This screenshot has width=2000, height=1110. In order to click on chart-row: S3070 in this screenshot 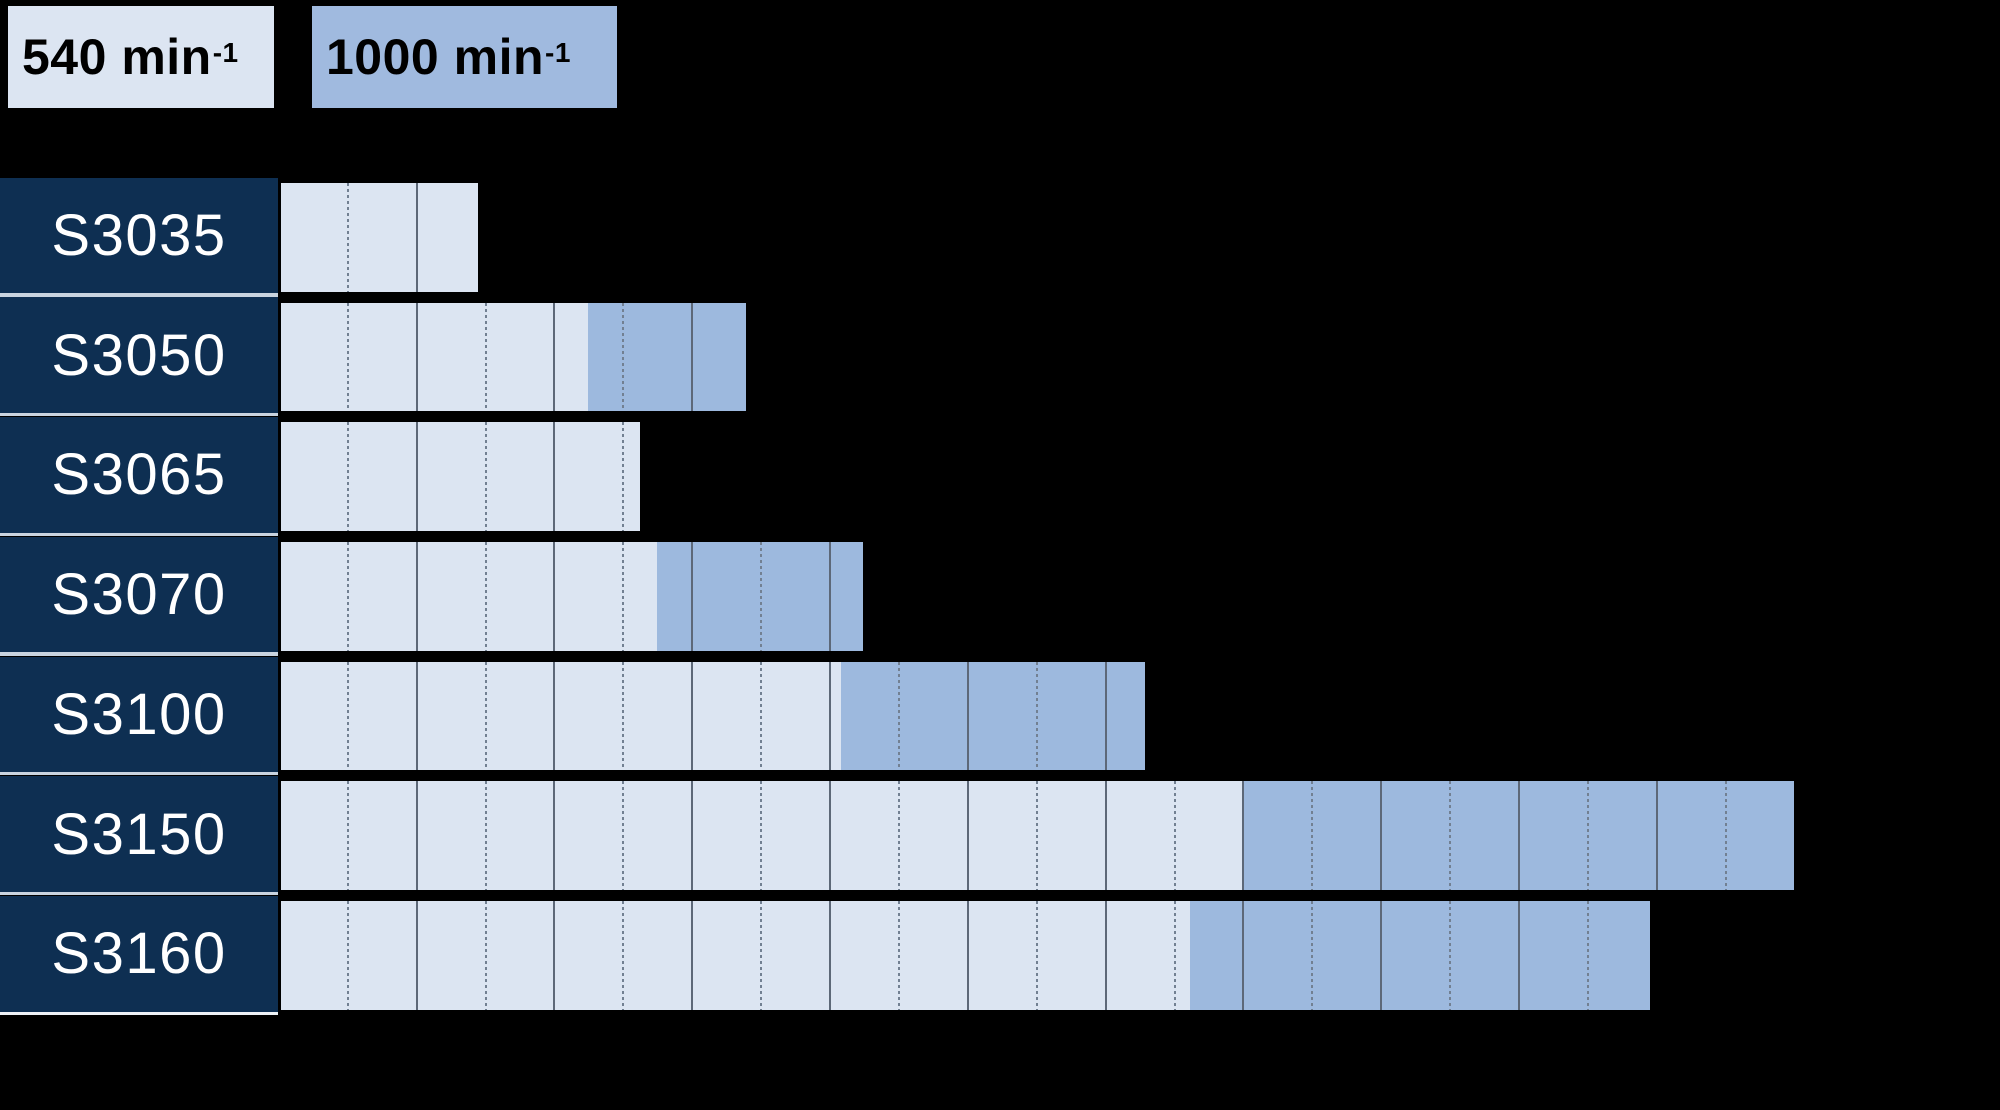, I will do `click(1000, 596)`.